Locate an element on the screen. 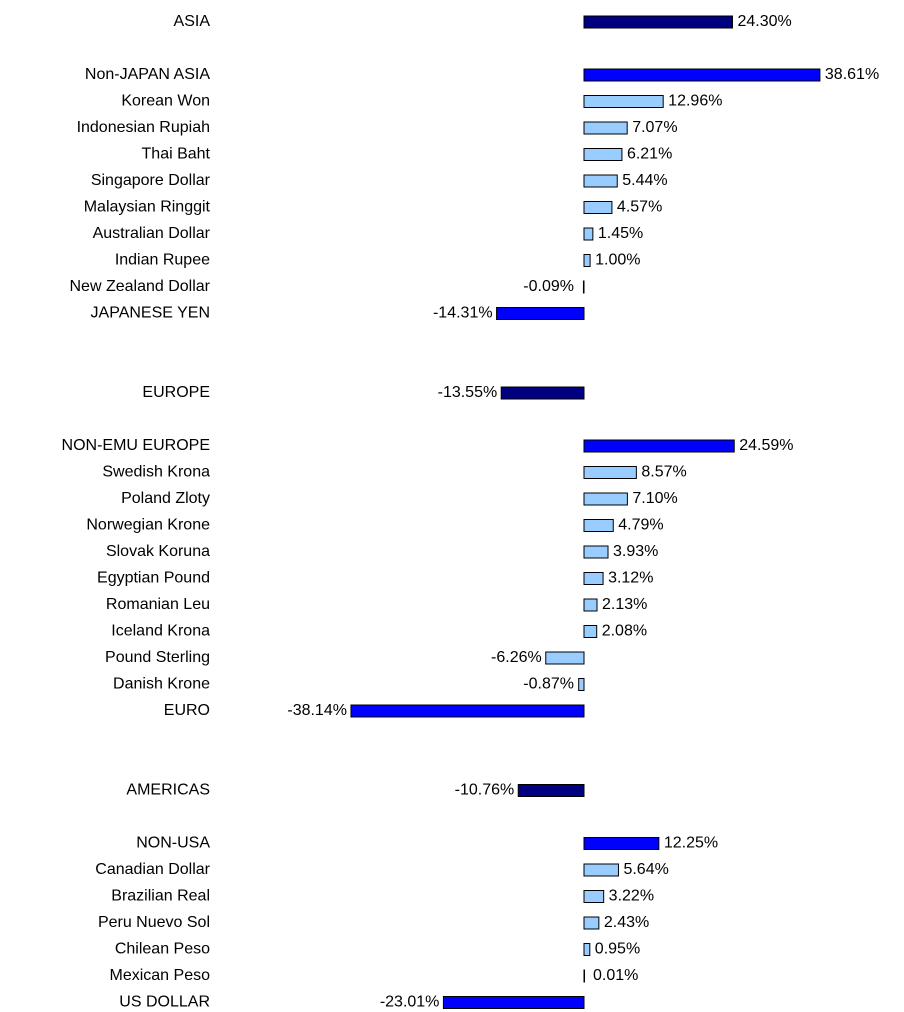 Image resolution: width=904 pixels, height=1012 pixels. value-label: -6.26% is located at coordinates (516, 657).